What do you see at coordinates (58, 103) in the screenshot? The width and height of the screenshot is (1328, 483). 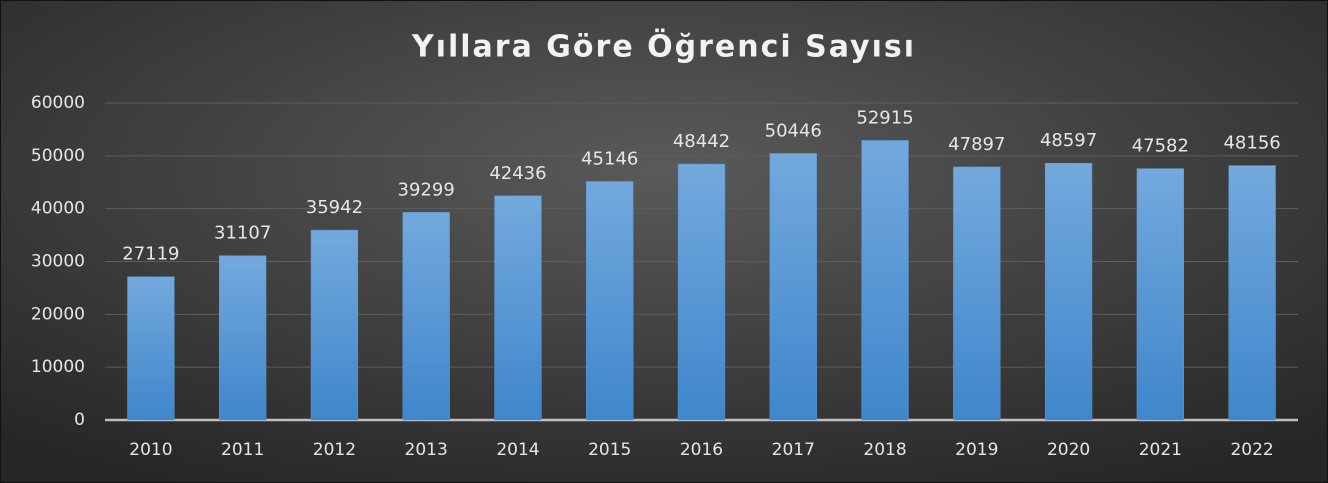 I see `y-tick-label: 60000` at bounding box center [58, 103].